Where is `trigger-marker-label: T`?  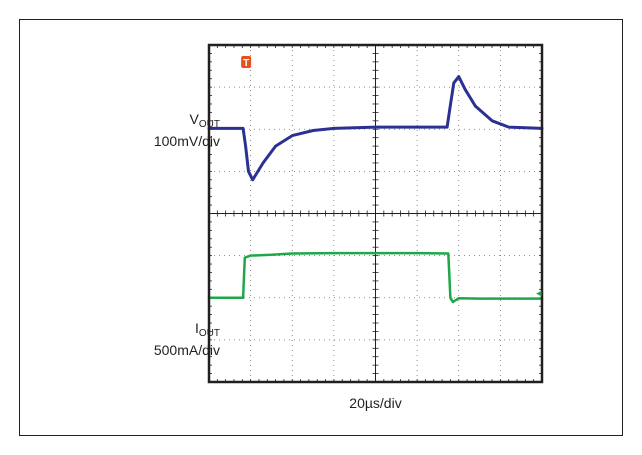
trigger-marker-label: T is located at coordinates (246, 63).